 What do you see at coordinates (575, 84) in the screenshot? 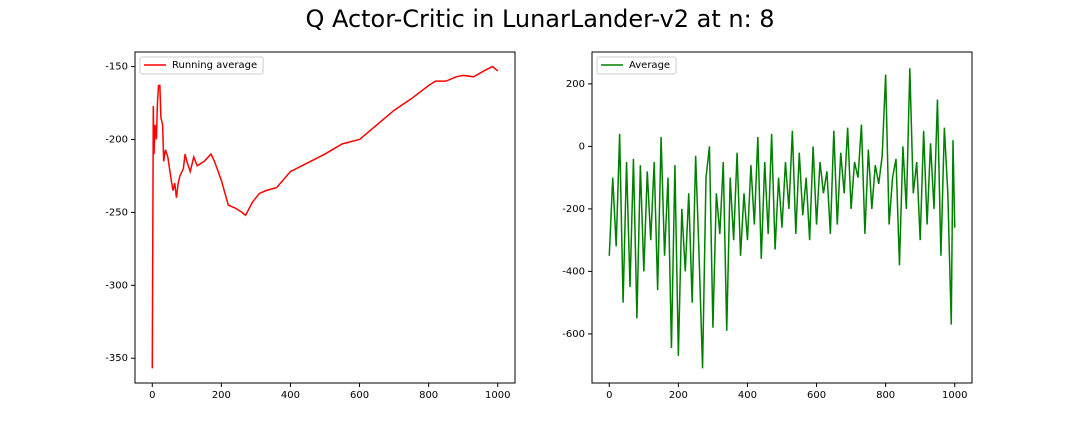
I see `y-tick-label: 200` at bounding box center [575, 84].